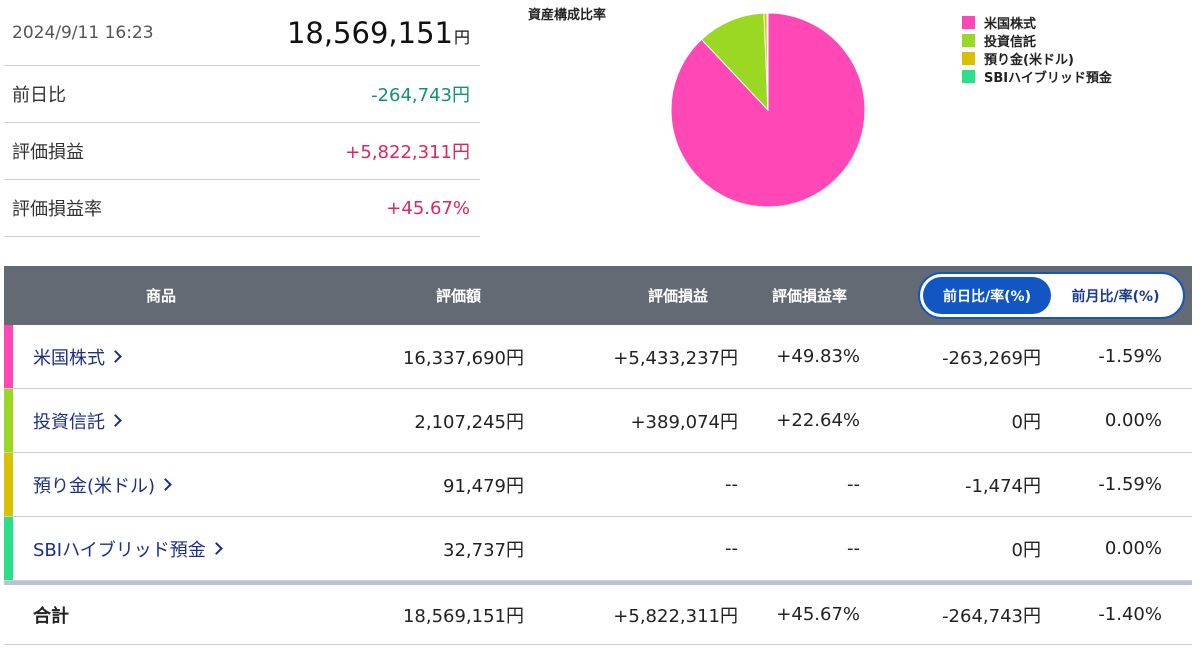 This screenshot has height=652, width=1200. I want to click on table-row: SBIハイブリッド預金 32,737円 -- -- 0円 0.00%, so click(598, 549).